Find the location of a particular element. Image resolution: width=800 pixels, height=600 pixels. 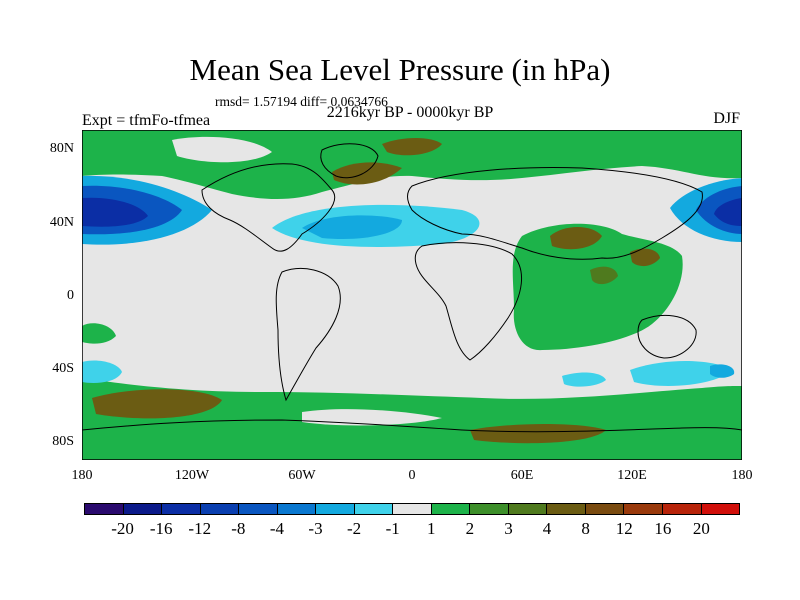

eurasia-outline is located at coordinates (555, 213).